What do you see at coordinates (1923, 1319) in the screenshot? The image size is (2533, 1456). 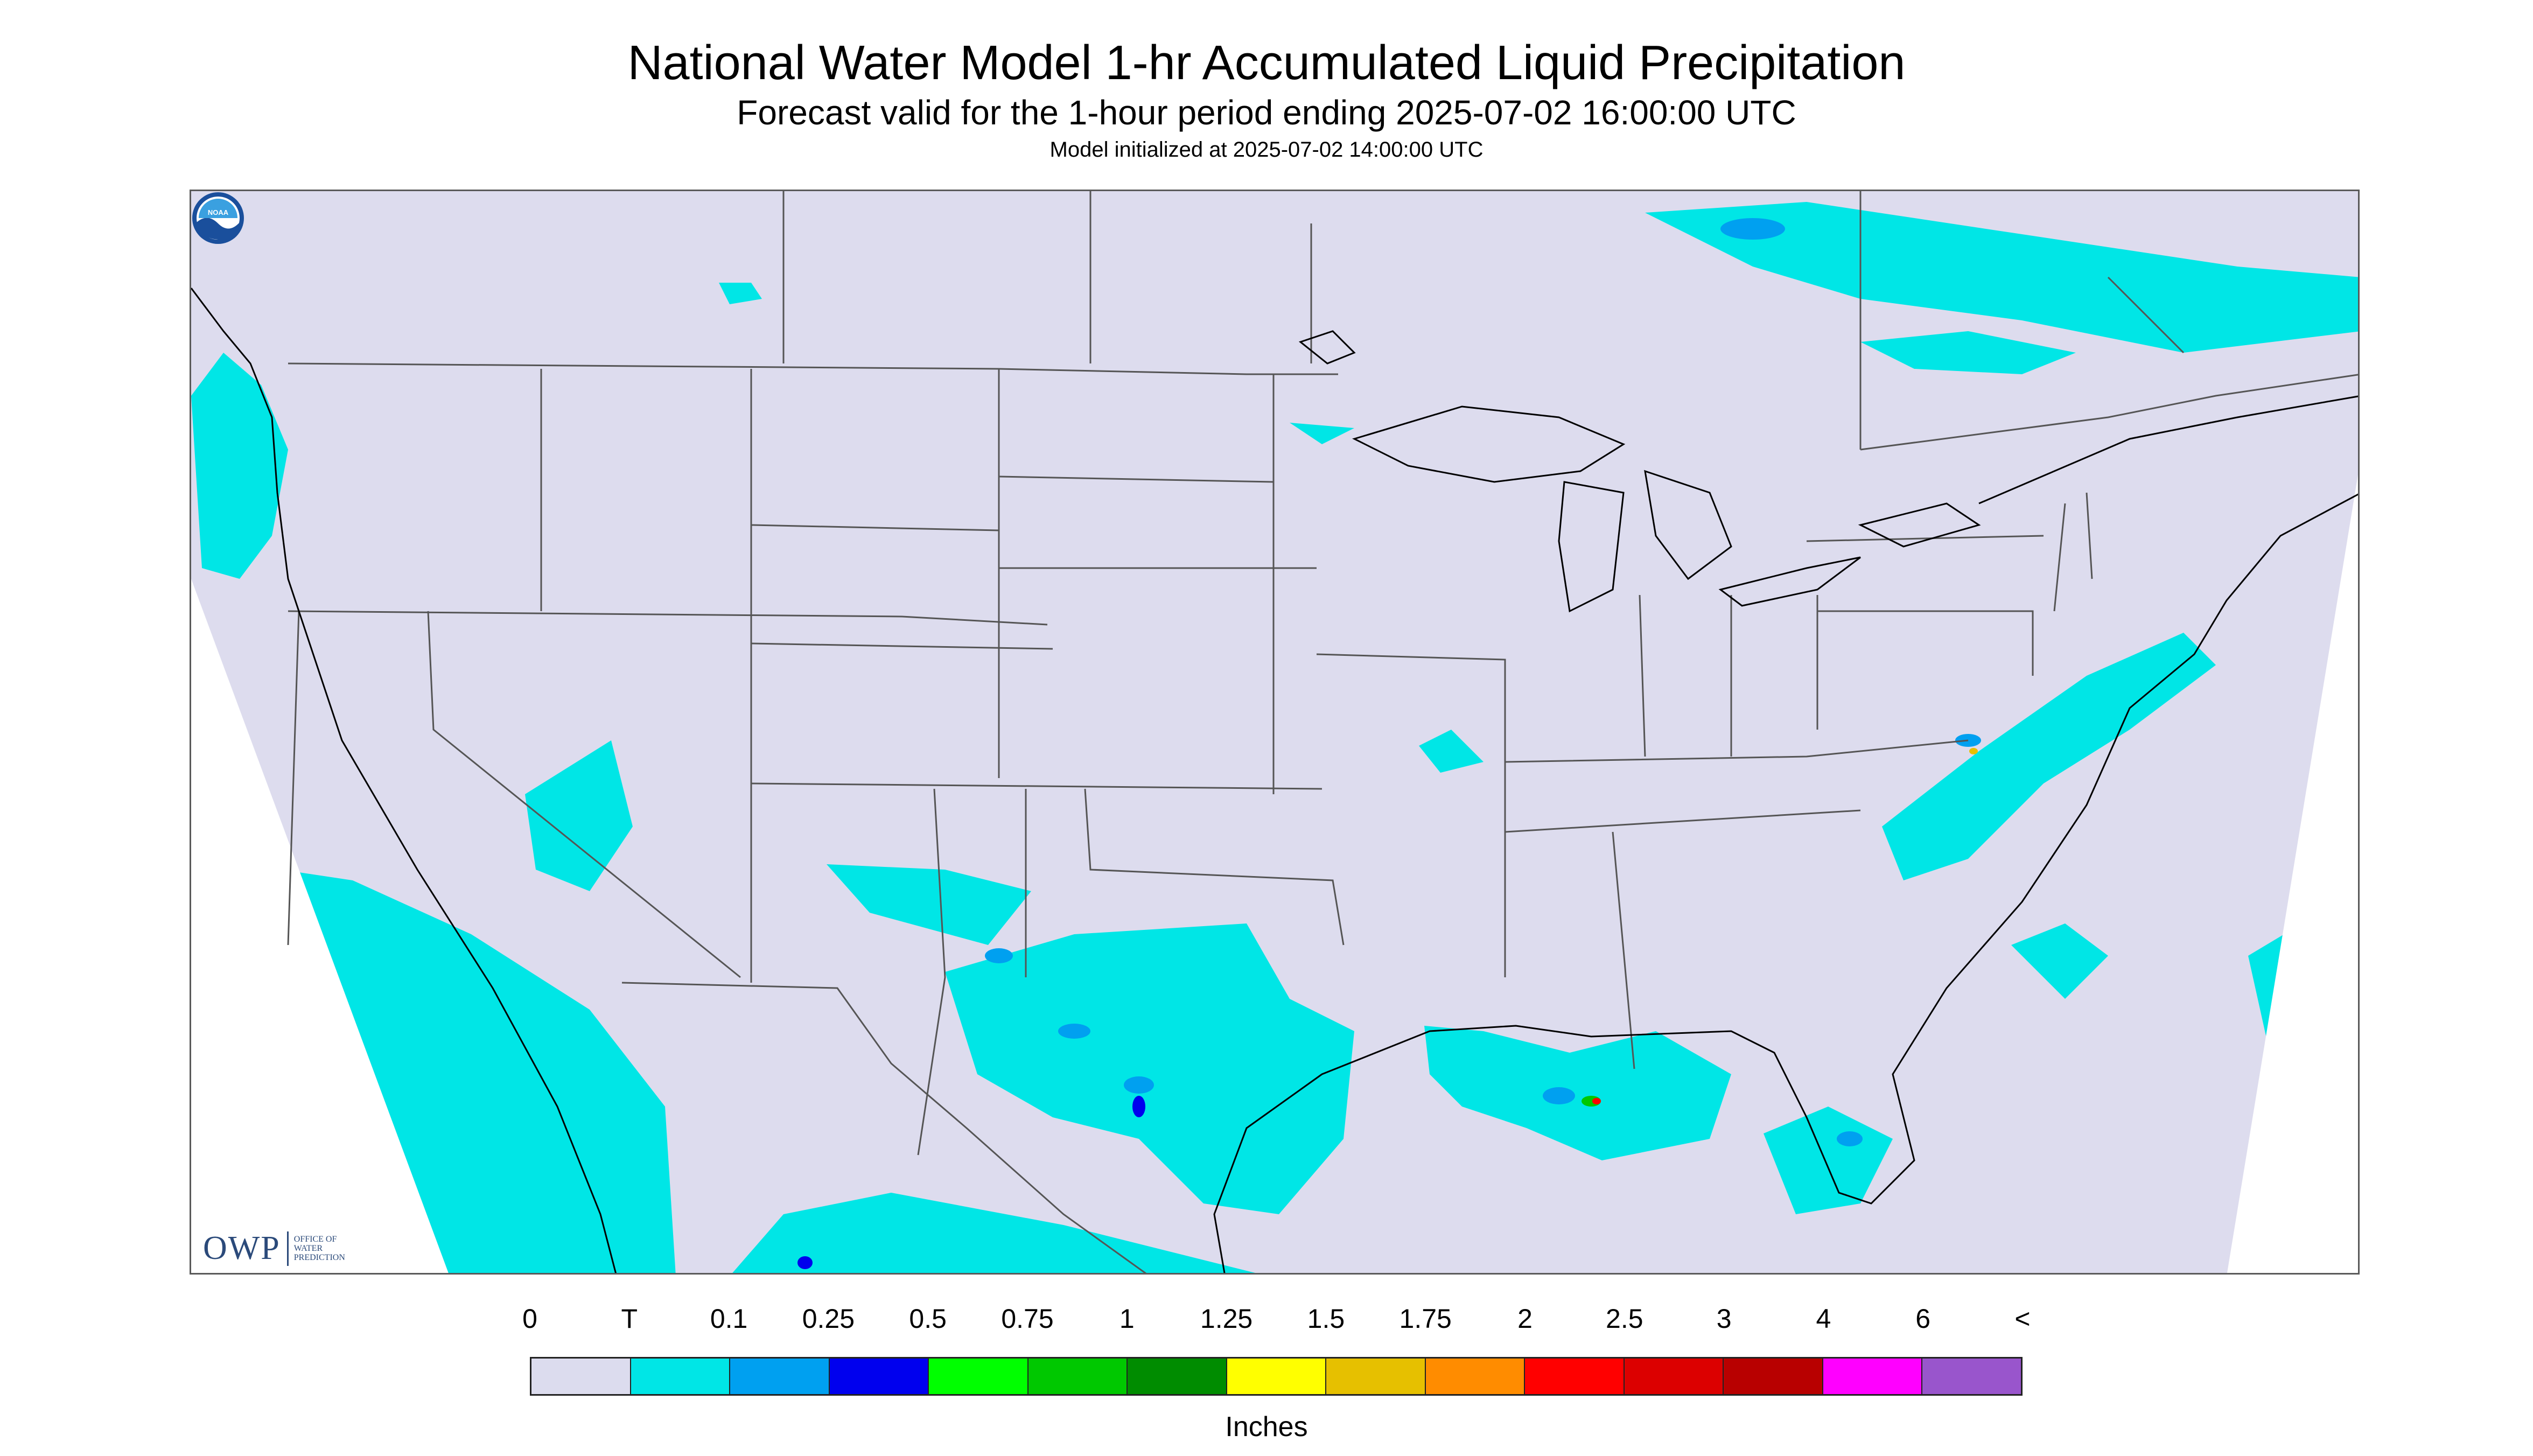 I see `legend-label: 6` at bounding box center [1923, 1319].